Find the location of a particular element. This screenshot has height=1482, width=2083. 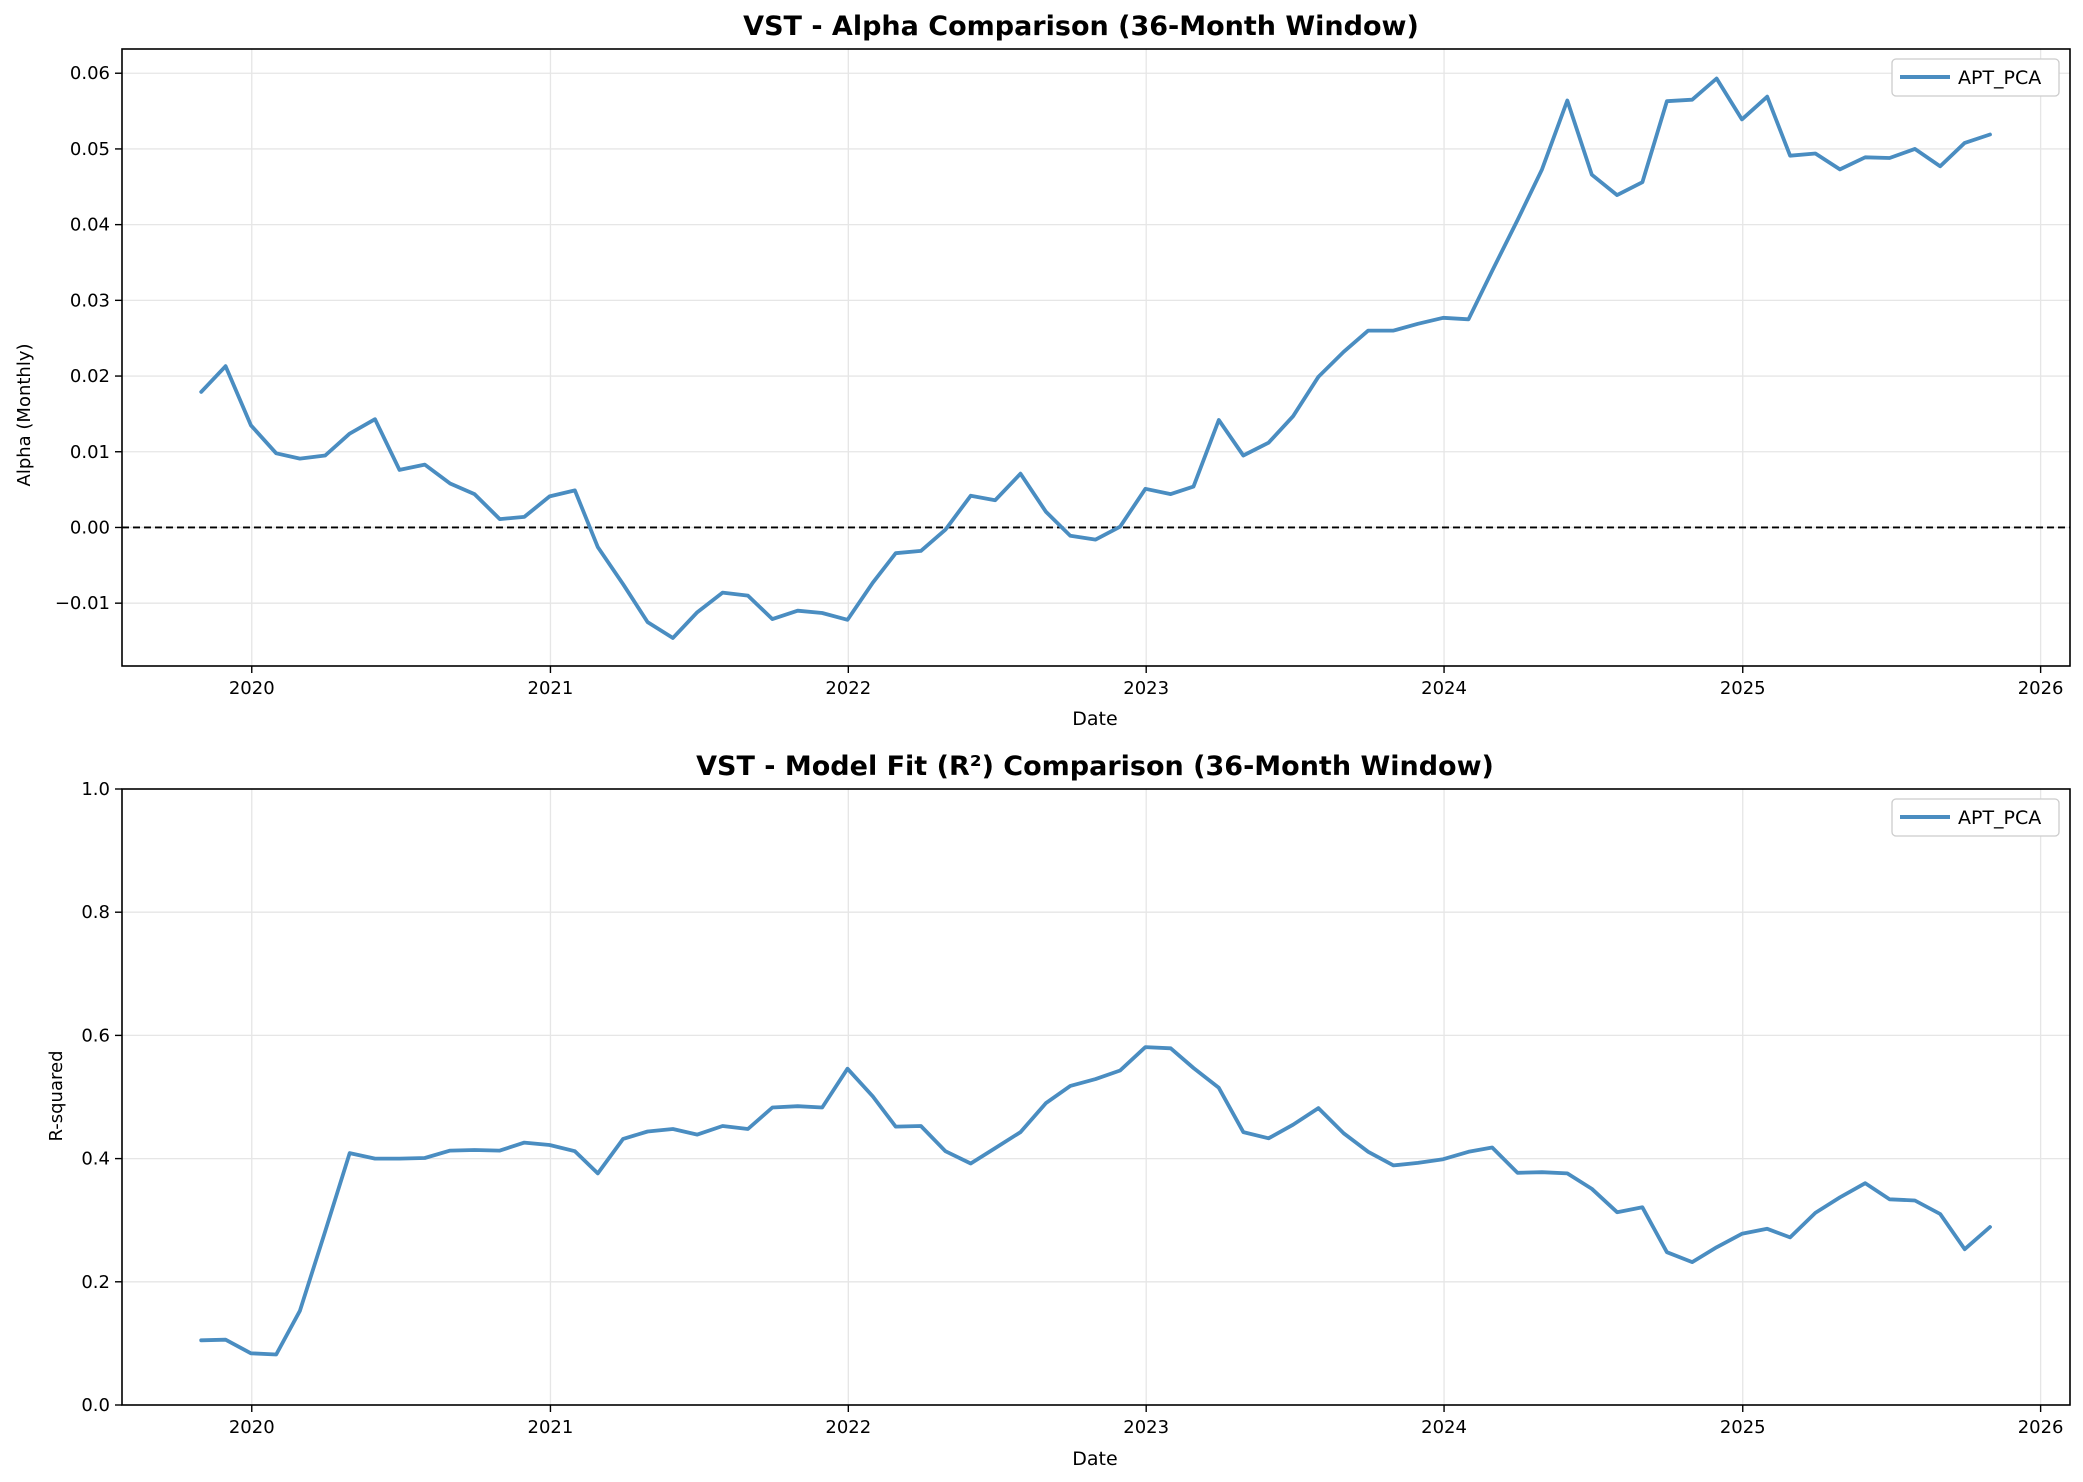

alpha-xtick-label: 2021 is located at coordinates (551, 688).